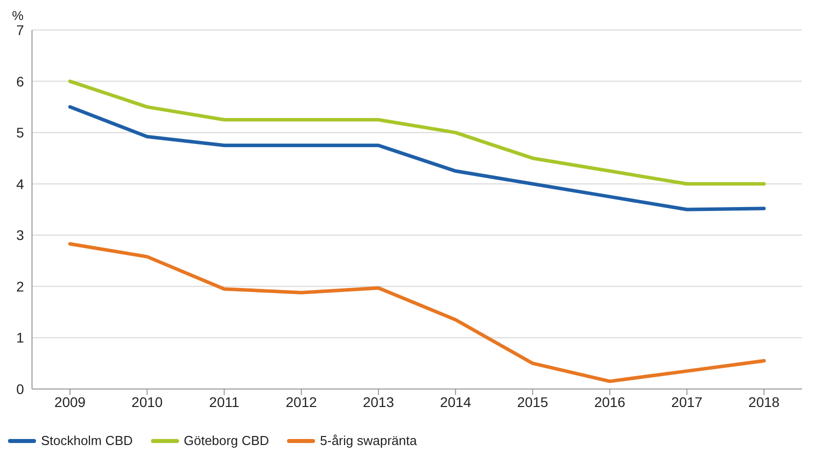 This screenshot has width=818, height=466. I want to click on x-tick-label: 2010, so click(147, 402).